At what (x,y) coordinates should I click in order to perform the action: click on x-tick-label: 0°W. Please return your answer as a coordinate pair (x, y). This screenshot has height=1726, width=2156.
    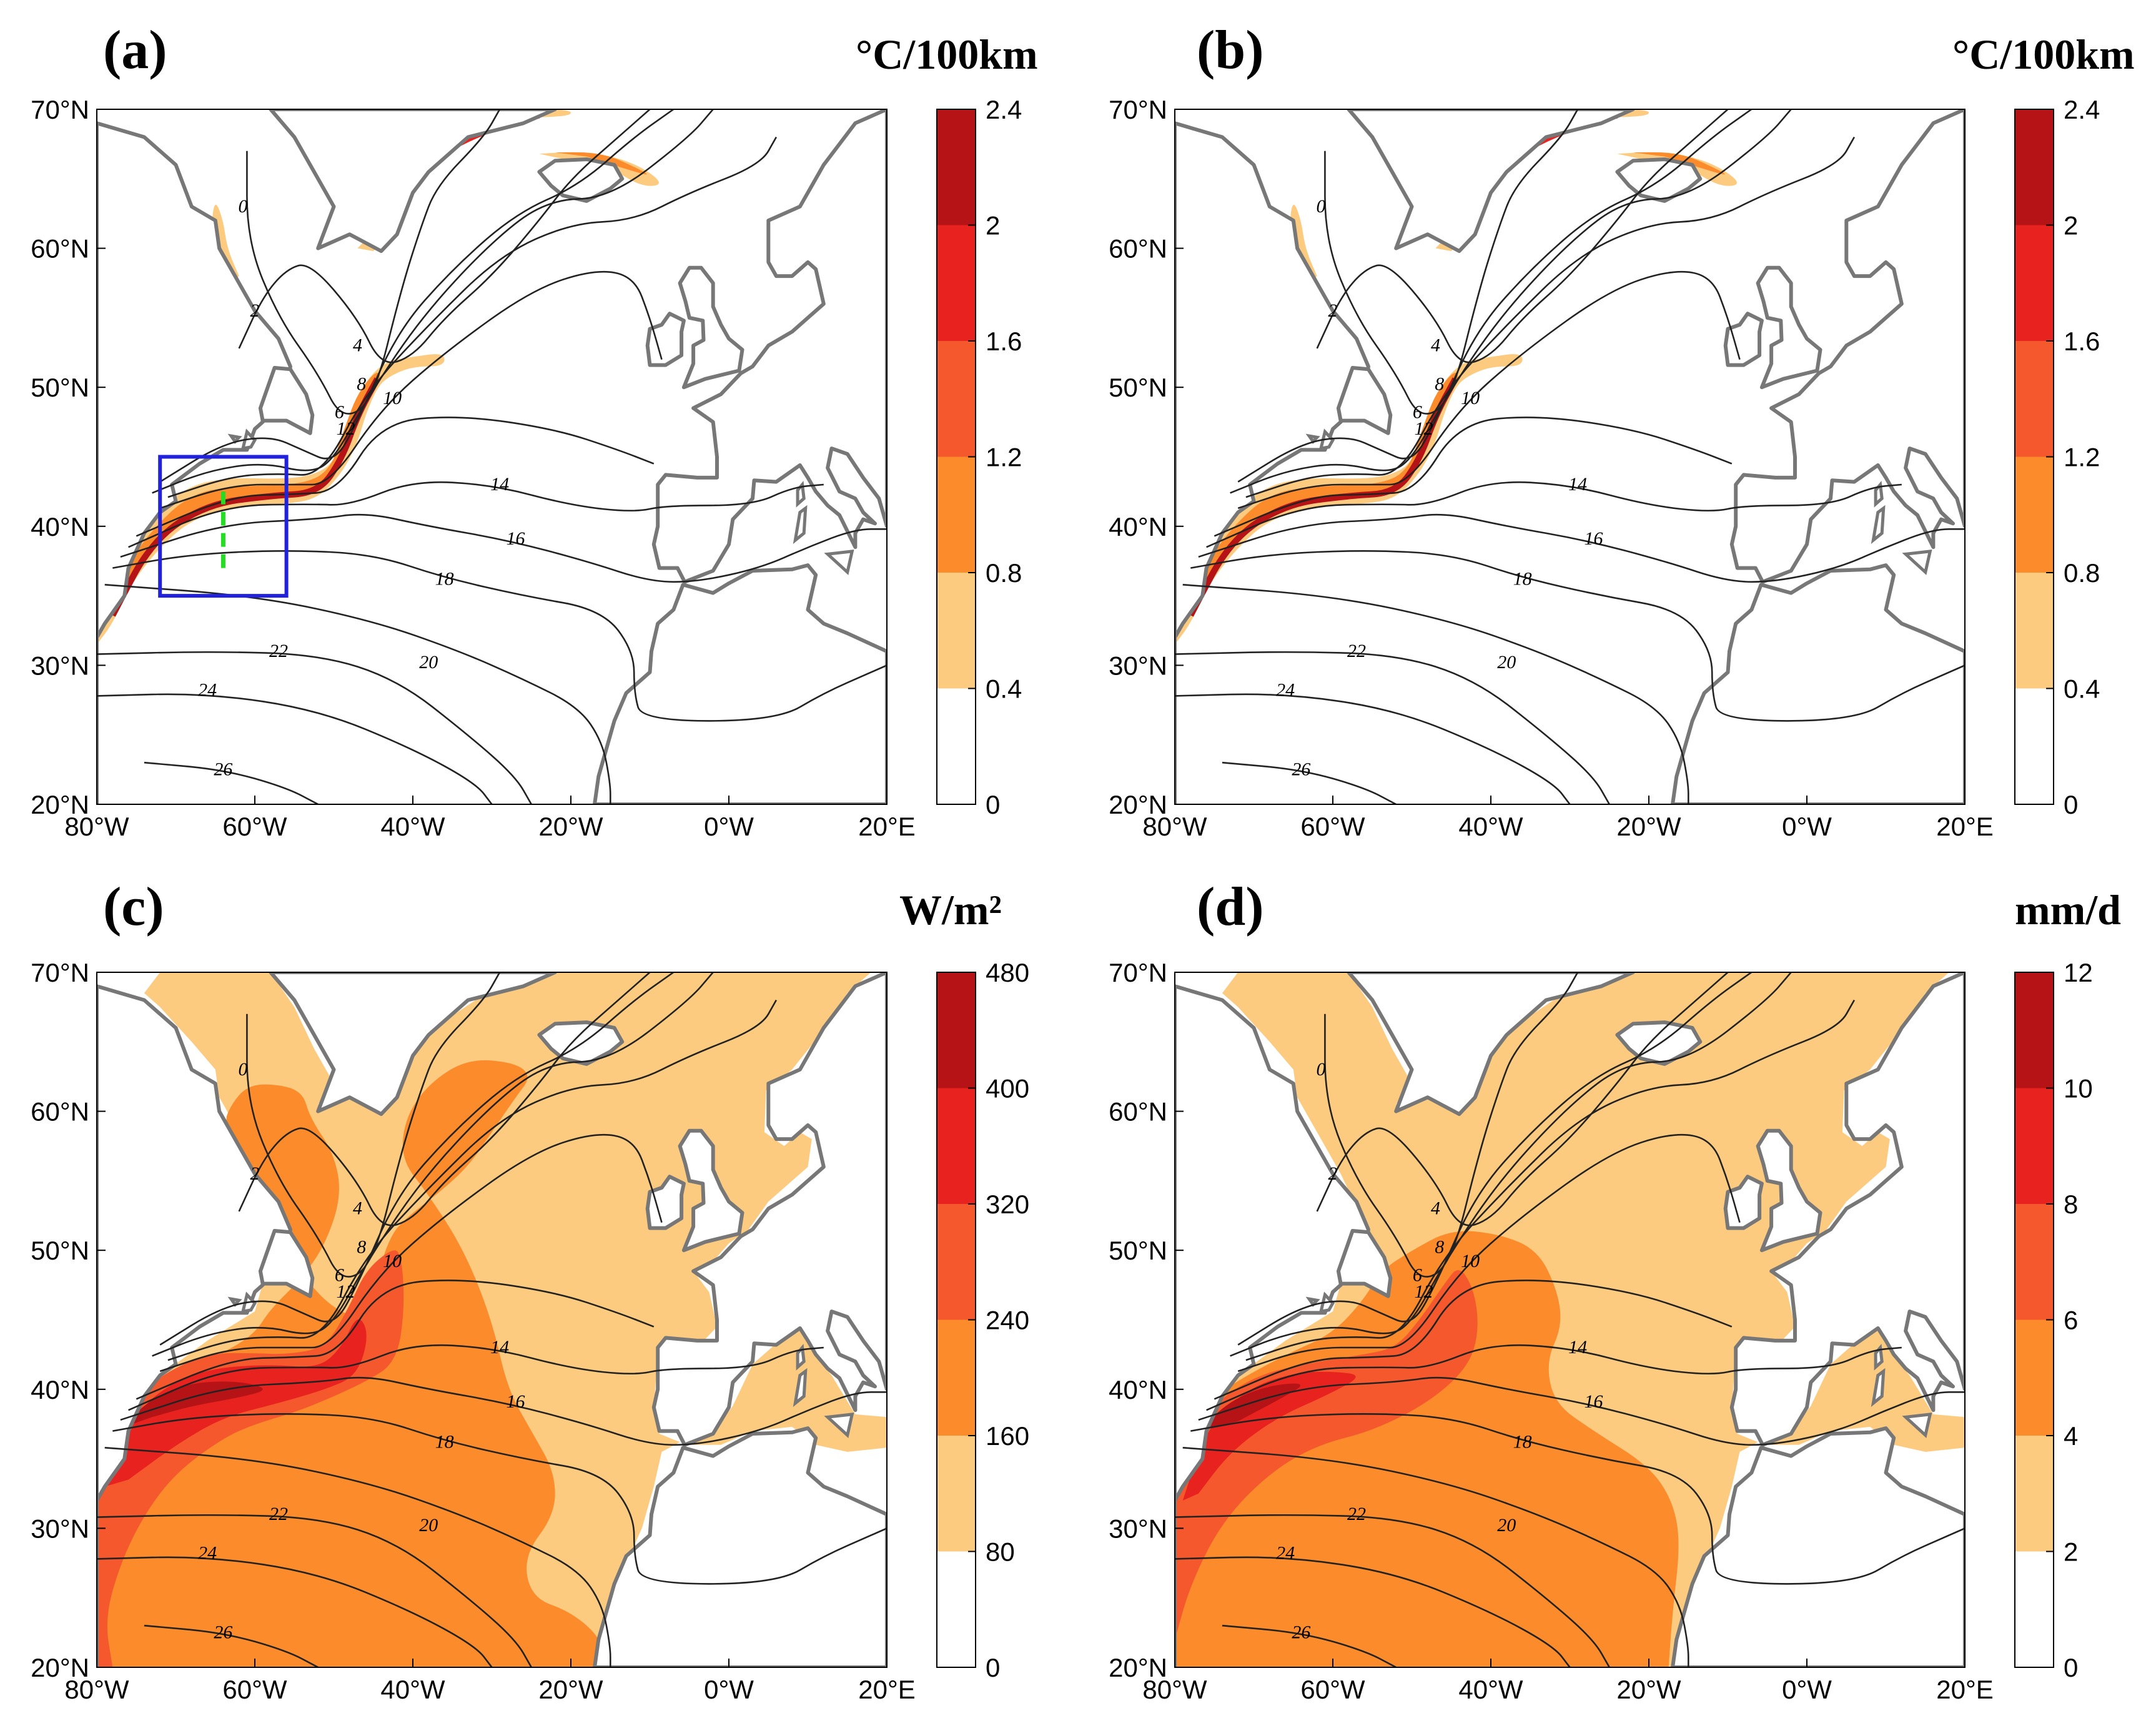
    Looking at the image, I should click on (1807, 1690).